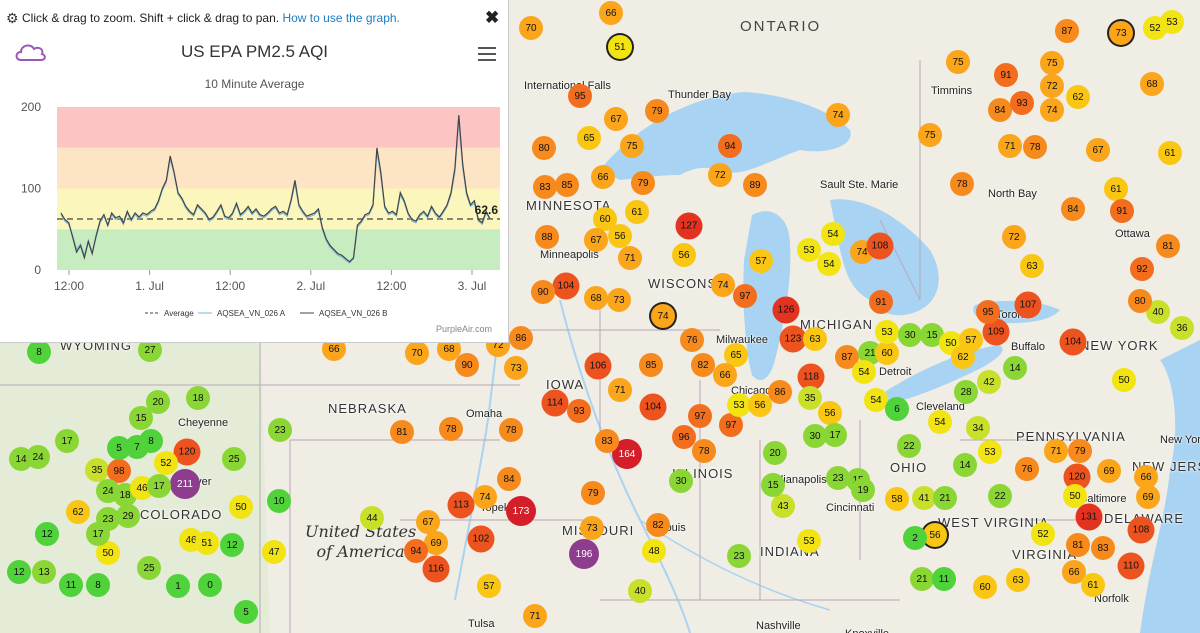  I want to click on sensor-marker: 43, so click(783, 506).